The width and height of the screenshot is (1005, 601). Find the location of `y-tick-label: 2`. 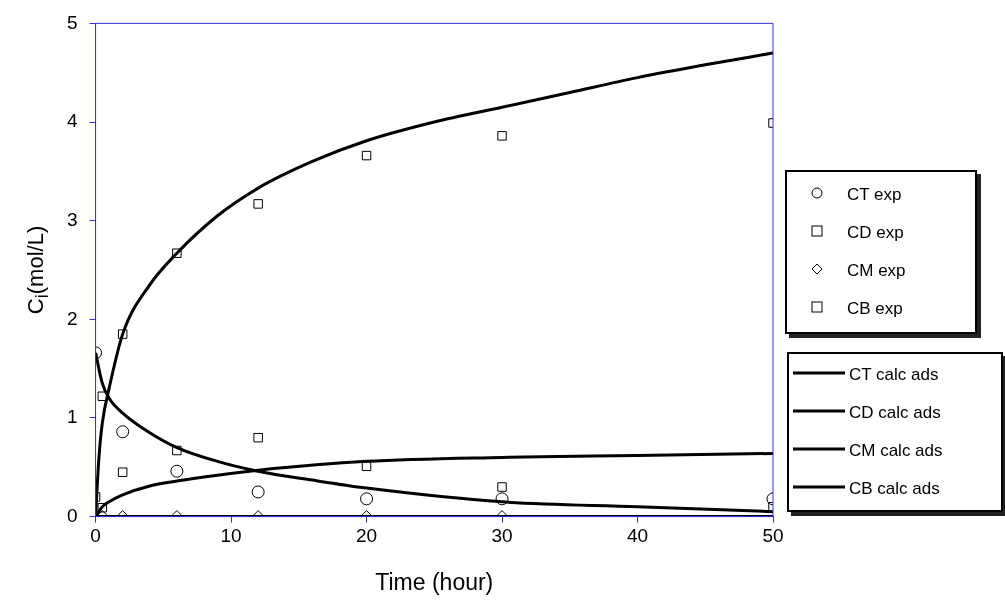

y-tick-label: 2 is located at coordinates (72, 318).